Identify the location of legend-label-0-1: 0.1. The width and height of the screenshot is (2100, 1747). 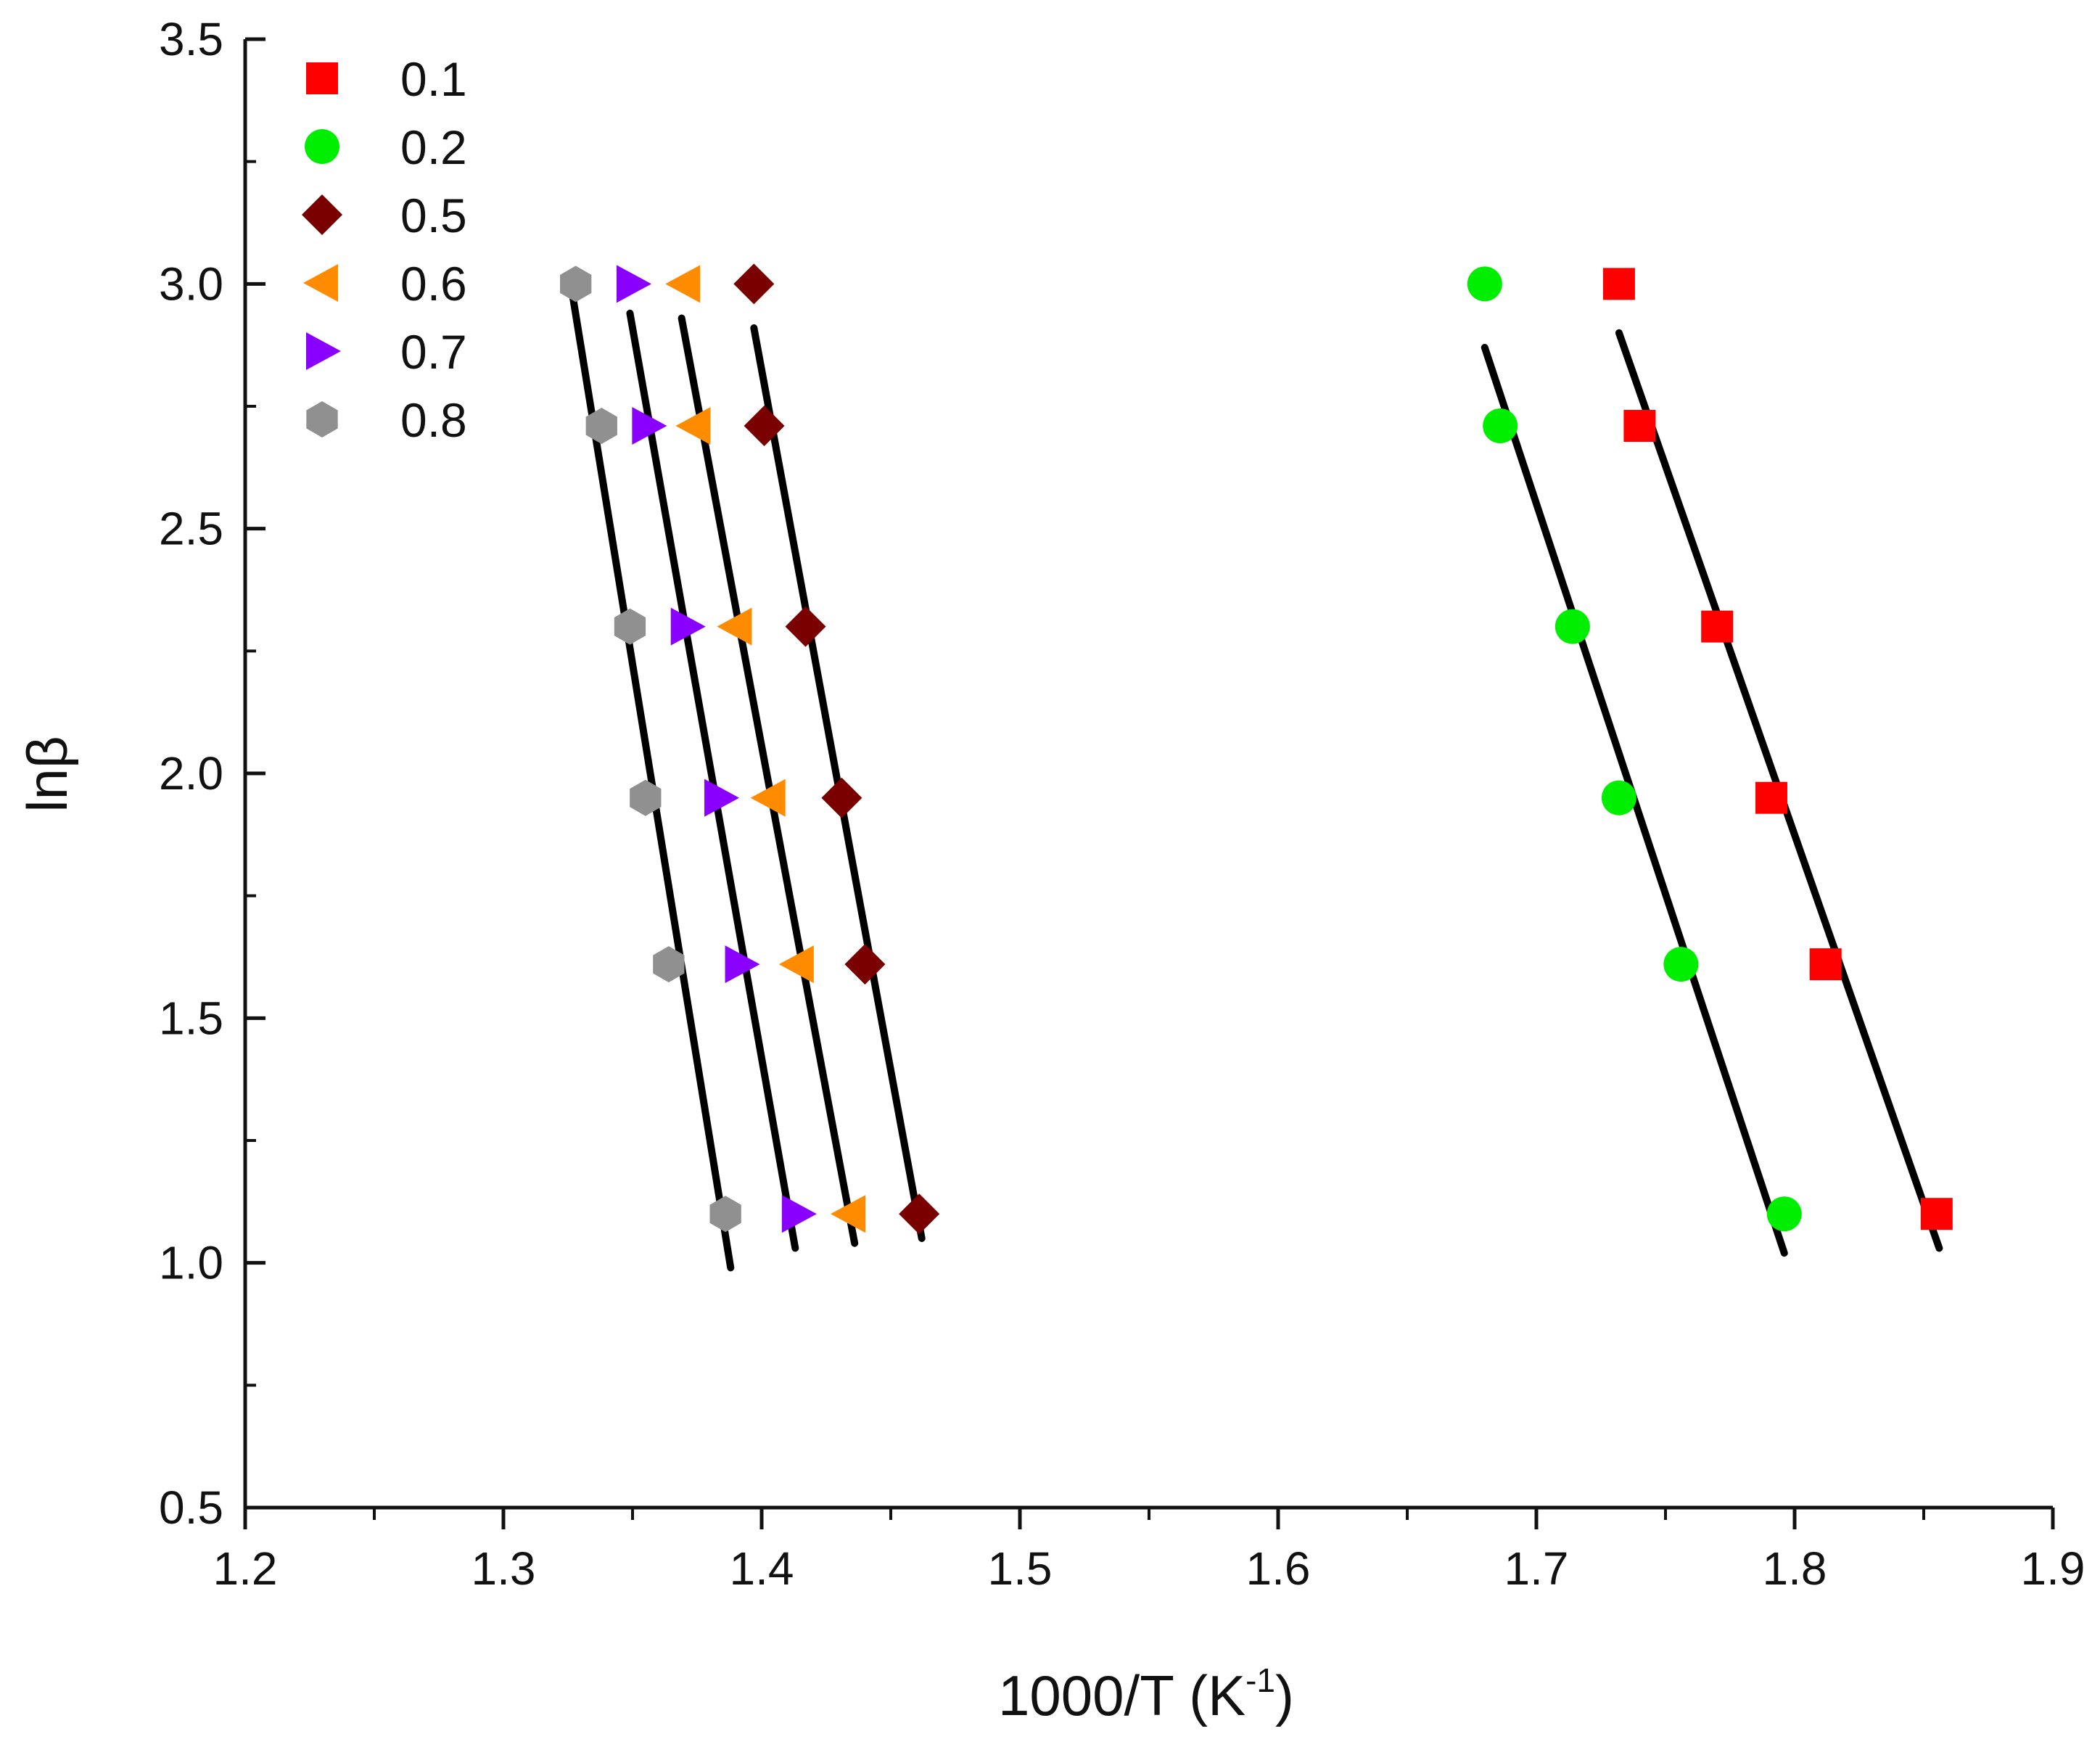
(433, 79).